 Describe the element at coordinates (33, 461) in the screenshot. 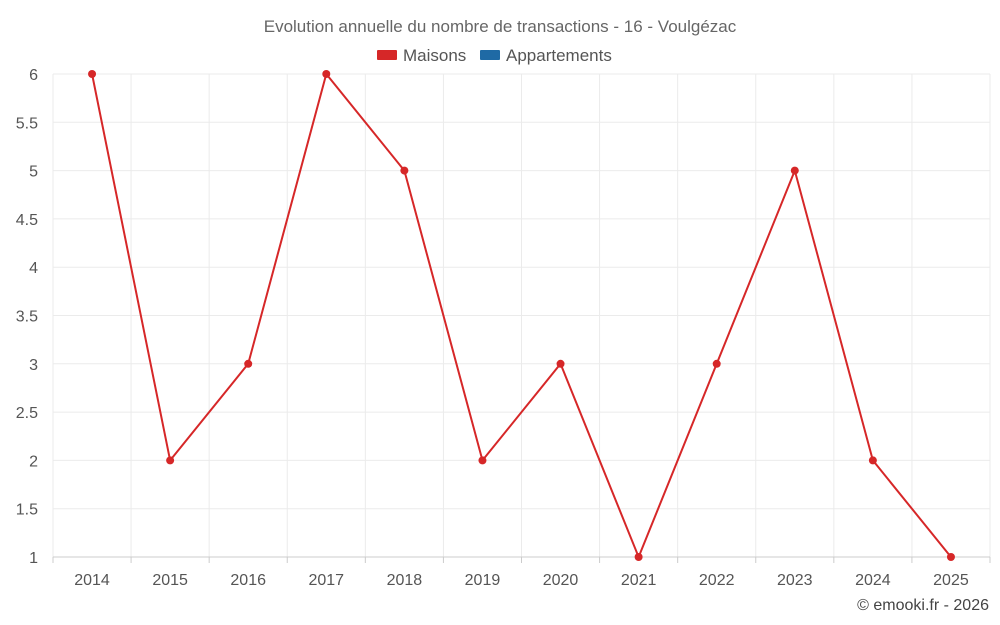

I see `y-tick-label: 2` at that location.